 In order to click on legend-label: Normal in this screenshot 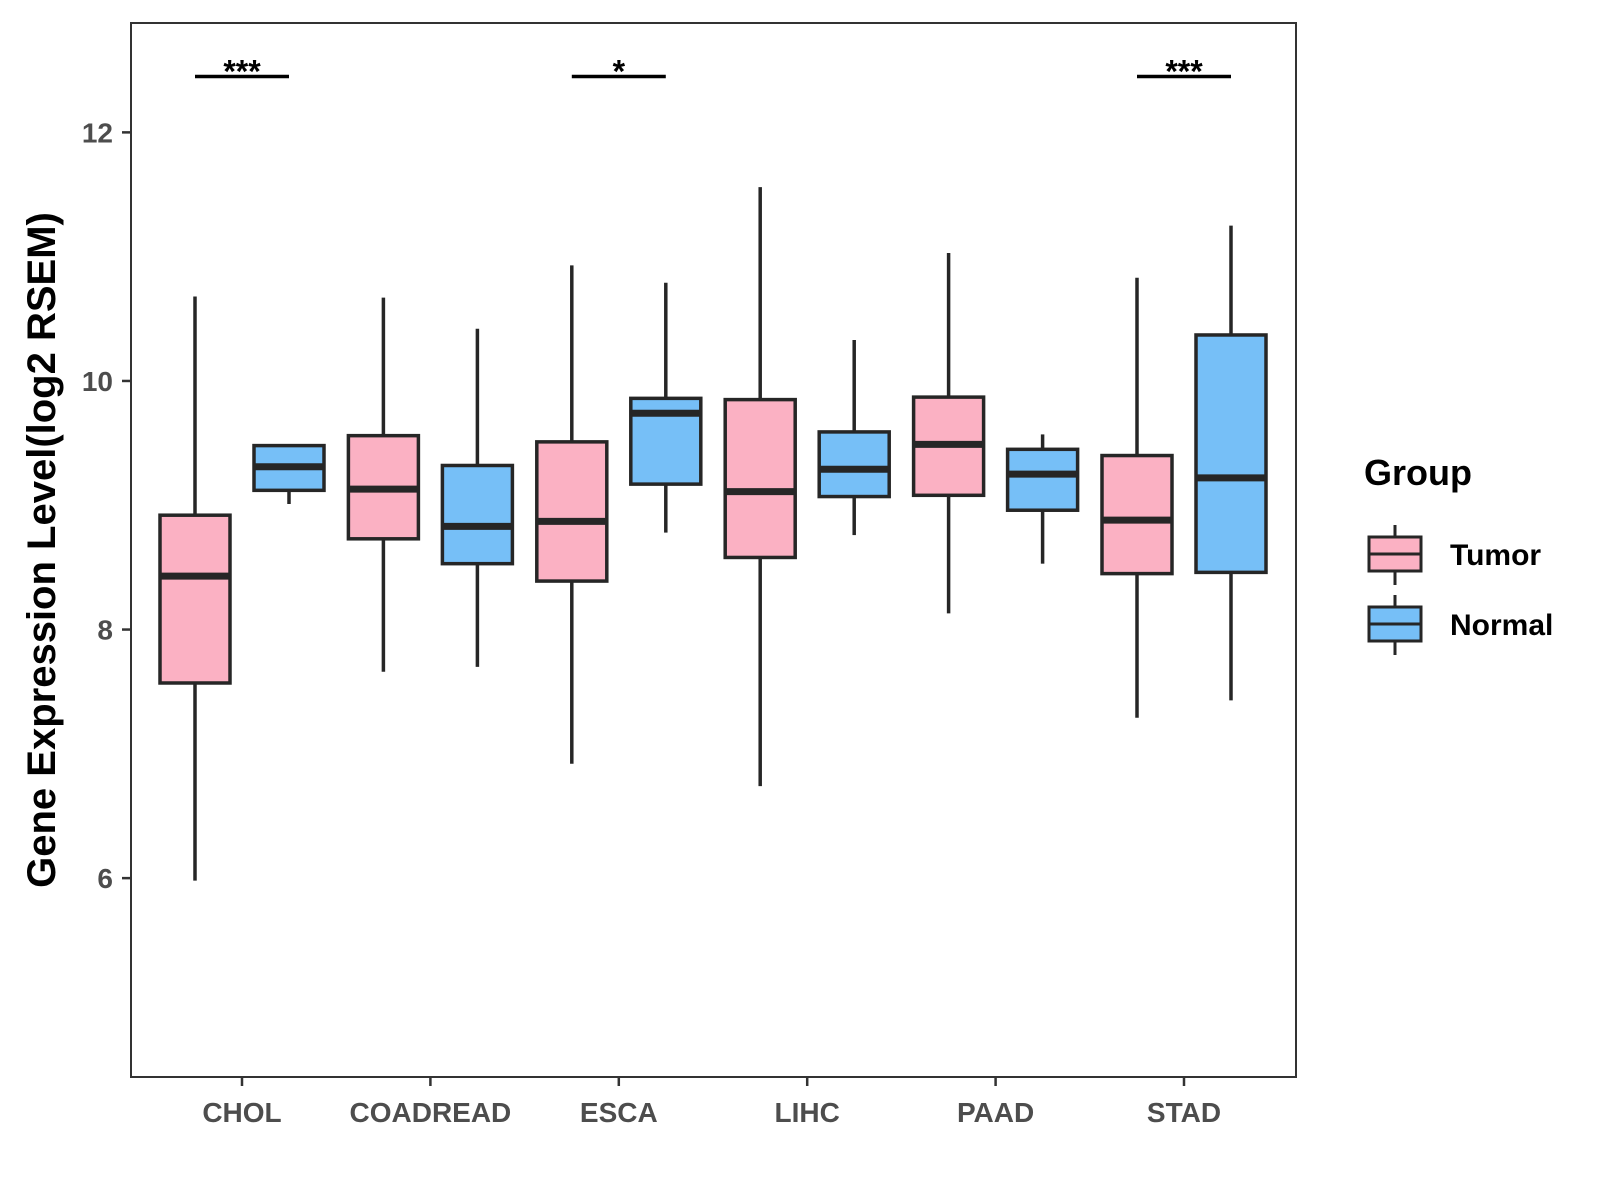, I will do `click(1501, 625)`.